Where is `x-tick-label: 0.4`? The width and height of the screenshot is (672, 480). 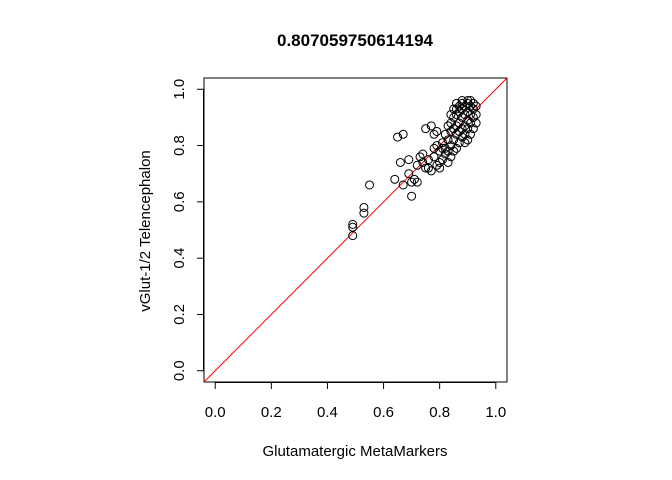
x-tick-label: 0.4 is located at coordinates (327, 412).